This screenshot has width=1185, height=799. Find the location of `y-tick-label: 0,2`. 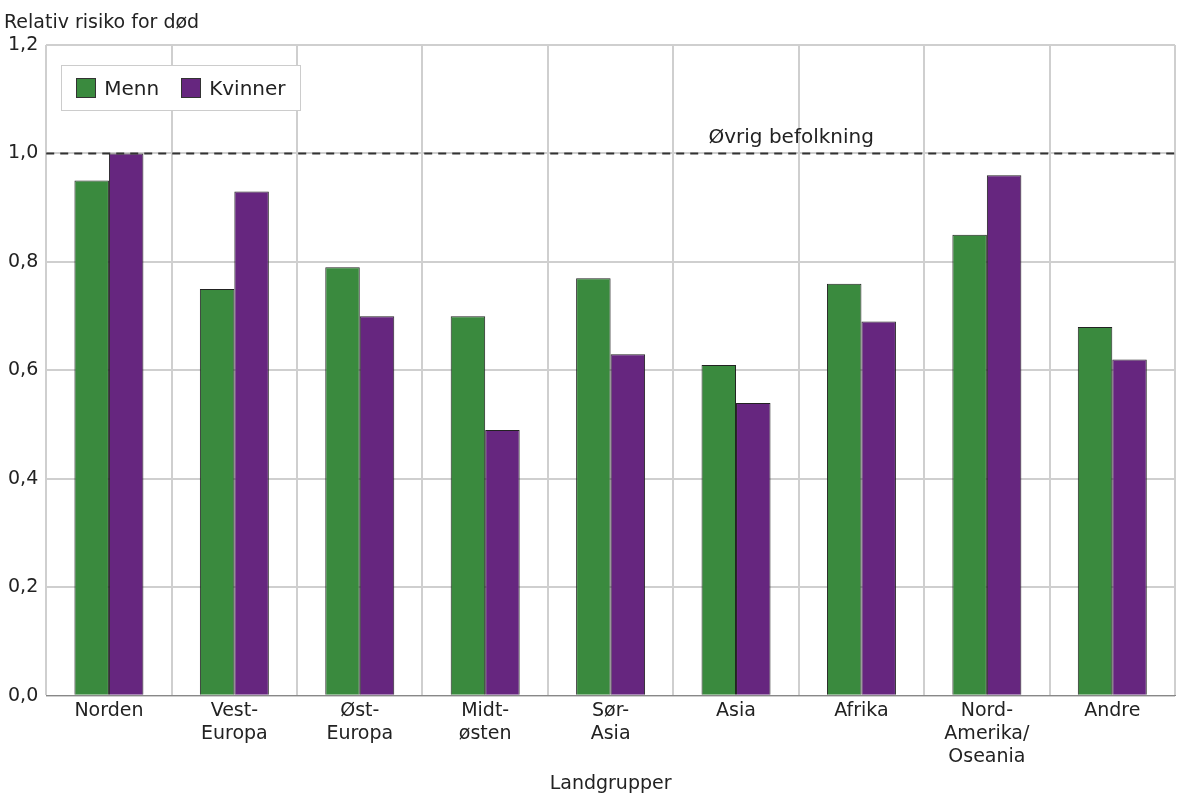

y-tick-label: 0,2 is located at coordinates (23, 585).